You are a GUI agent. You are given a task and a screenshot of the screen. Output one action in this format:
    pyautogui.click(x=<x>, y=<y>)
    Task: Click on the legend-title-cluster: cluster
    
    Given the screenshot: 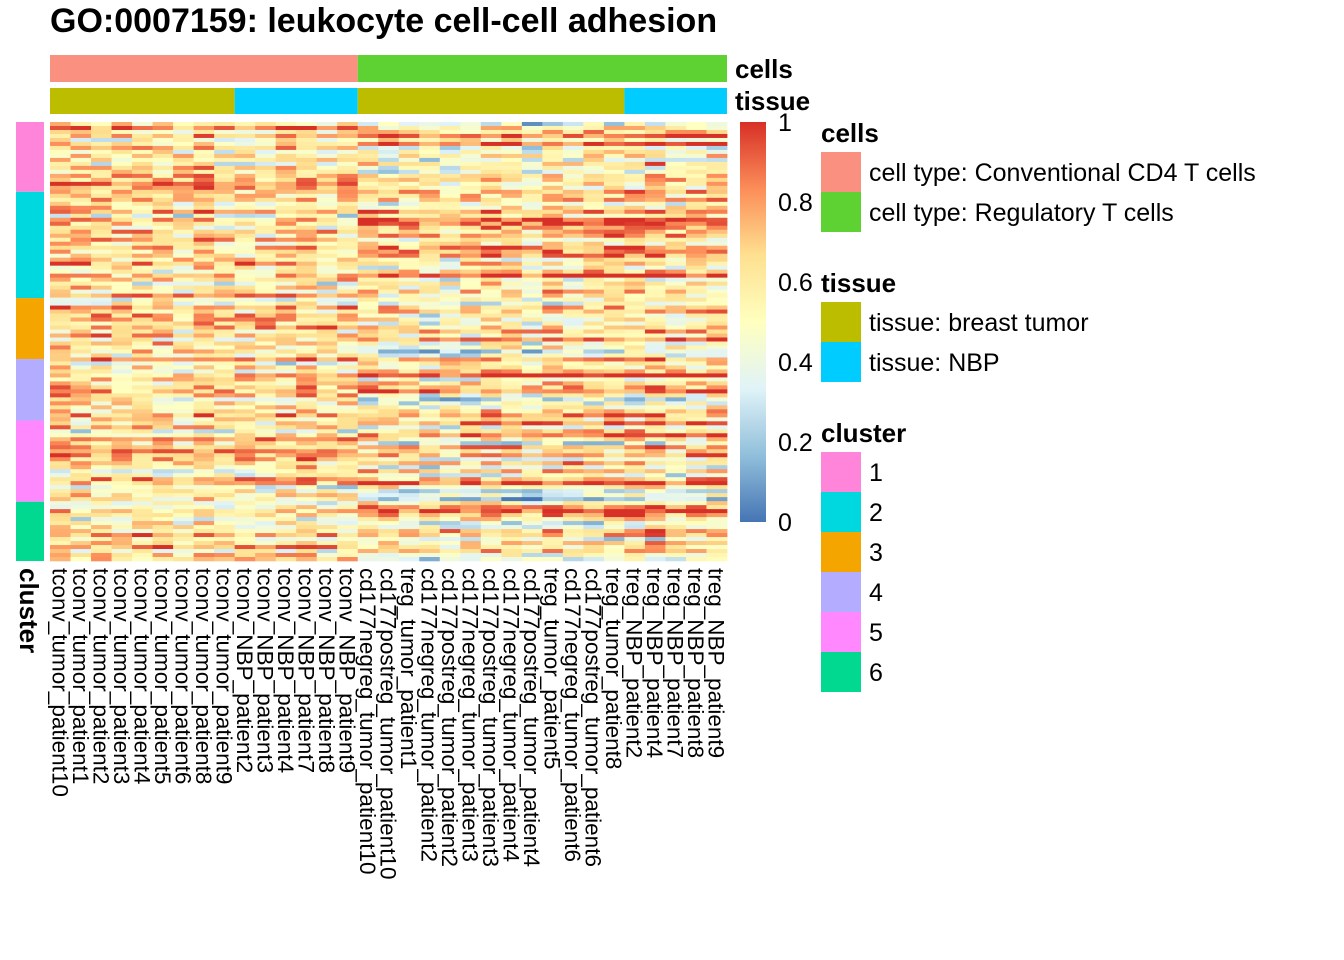 What is the action you would take?
    pyautogui.click(x=863, y=433)
    